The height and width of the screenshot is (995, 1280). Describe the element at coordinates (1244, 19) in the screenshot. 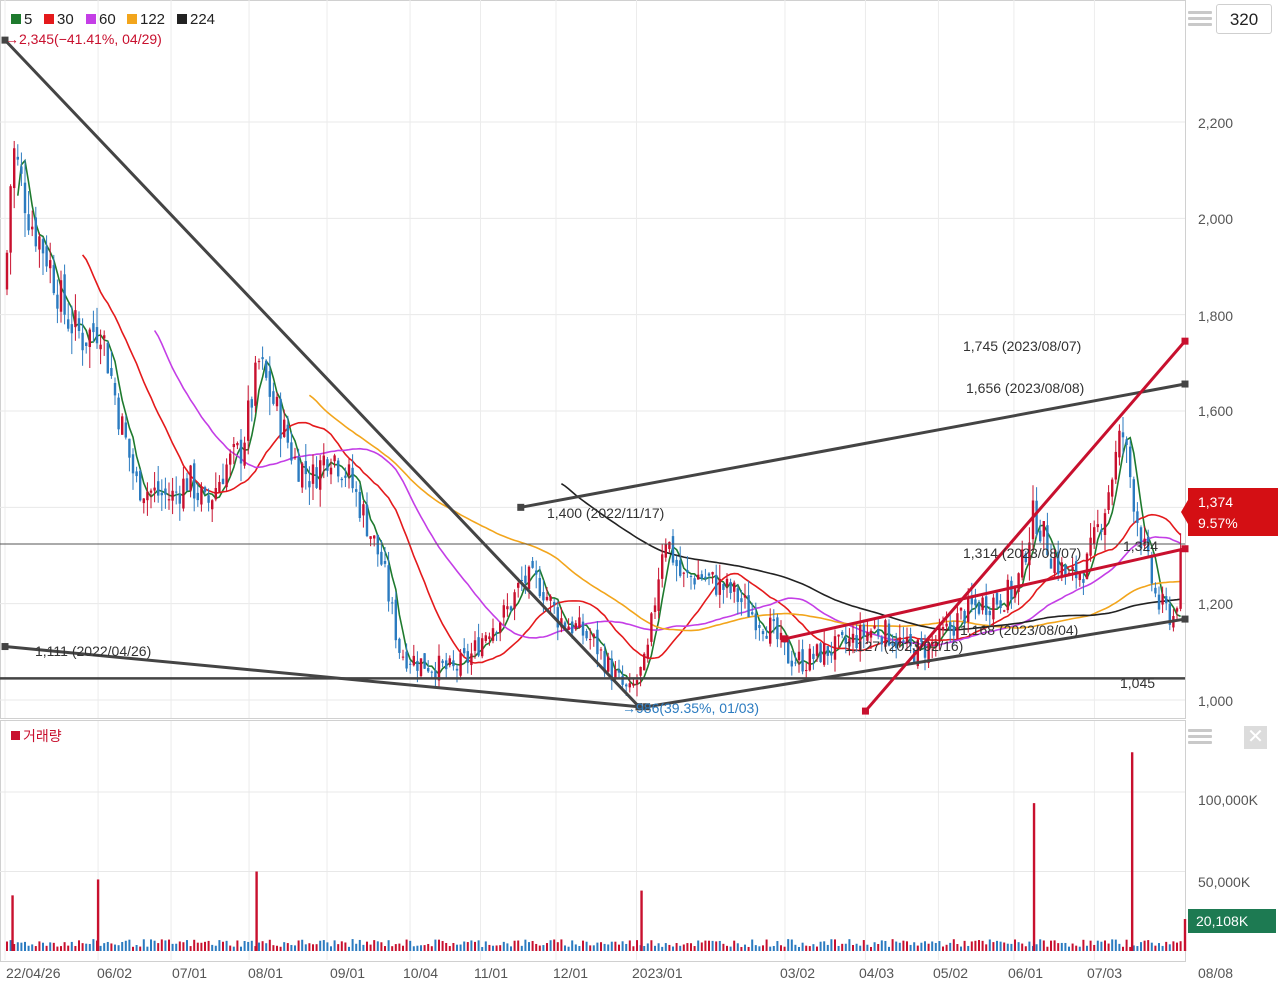

I see `period-input: 320` at that location.